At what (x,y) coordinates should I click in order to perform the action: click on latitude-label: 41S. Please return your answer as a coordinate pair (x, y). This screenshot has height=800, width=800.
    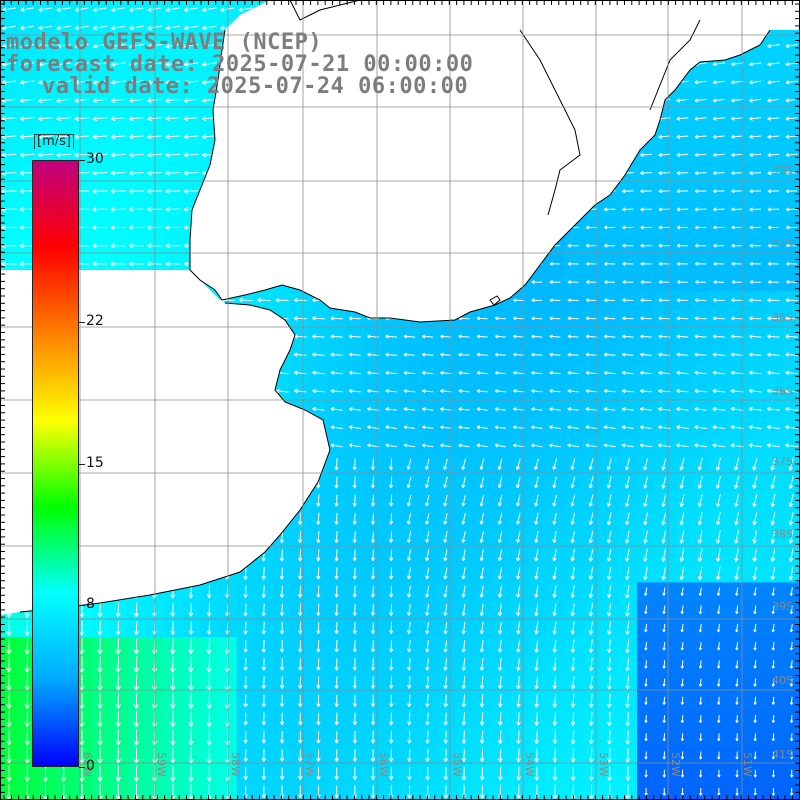
    Looking at the image, I should click on (782, 754).